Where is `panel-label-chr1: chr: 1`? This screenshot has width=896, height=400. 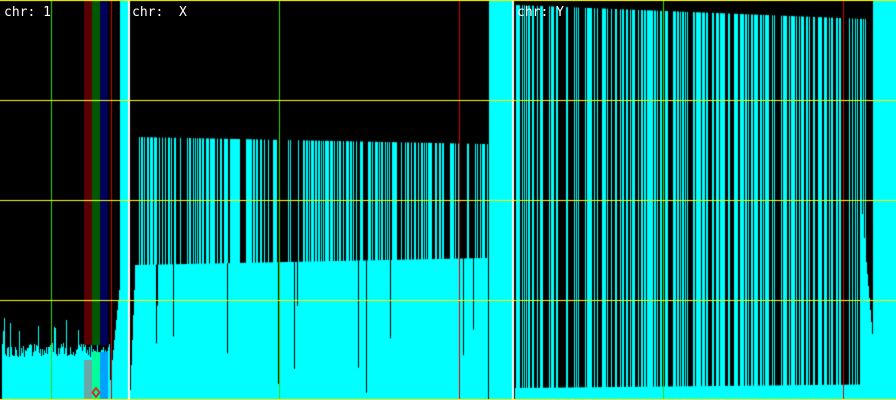
panel-label-chr1: chr: 1 is located at coordinates (27, 12).